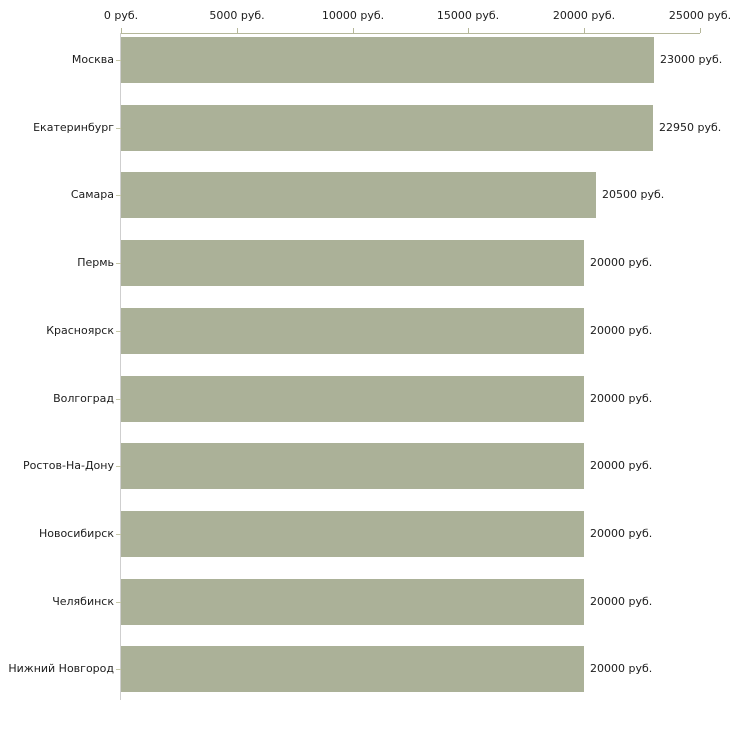 The height and width of the screenshot is (730, 730). Describe the element at coordinates (92, 194) in the screenshot. I see `category-label: Самара` at that location.